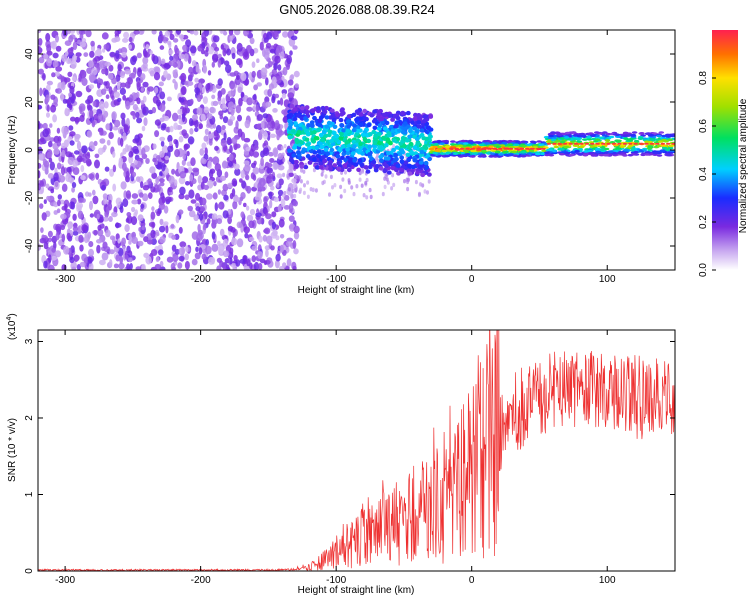 The width and height of the screenshot is (750, 600). I want to click on snr-multiplier: (x104), so click(12, 326).